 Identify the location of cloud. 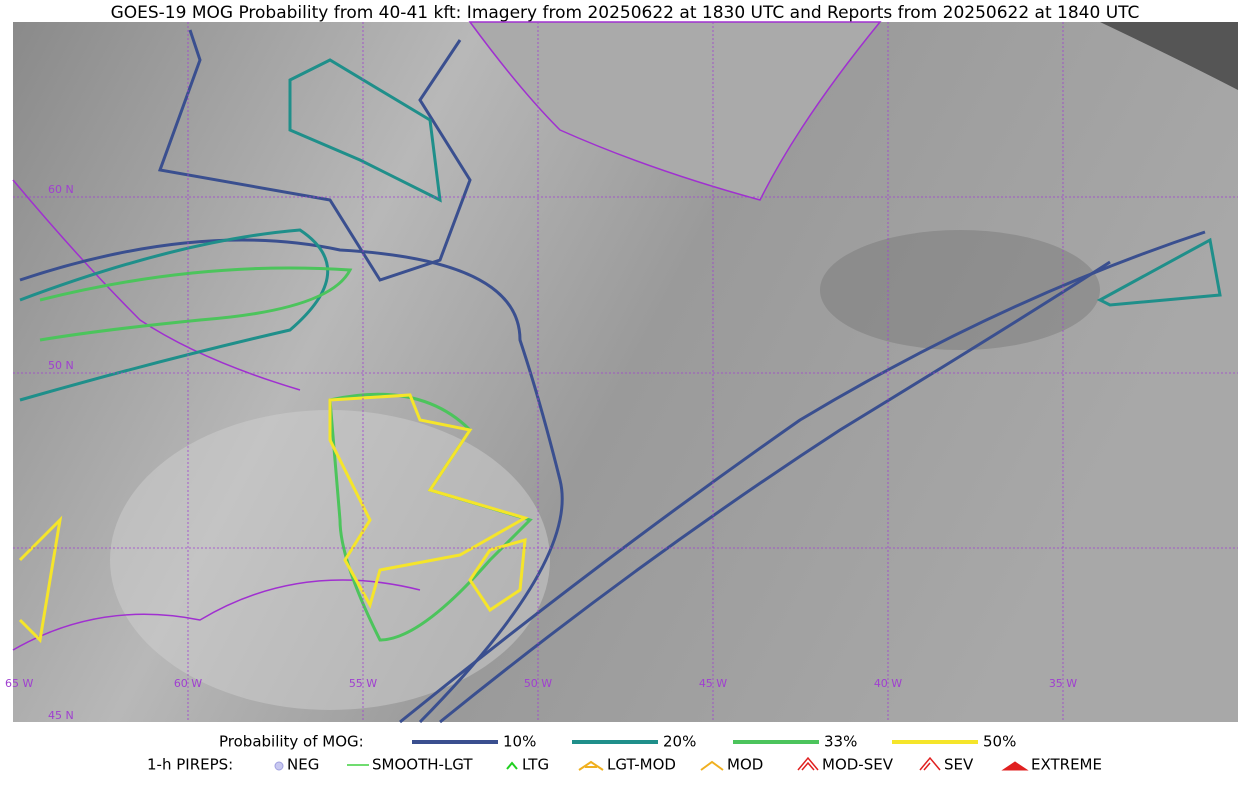
(330, 560).